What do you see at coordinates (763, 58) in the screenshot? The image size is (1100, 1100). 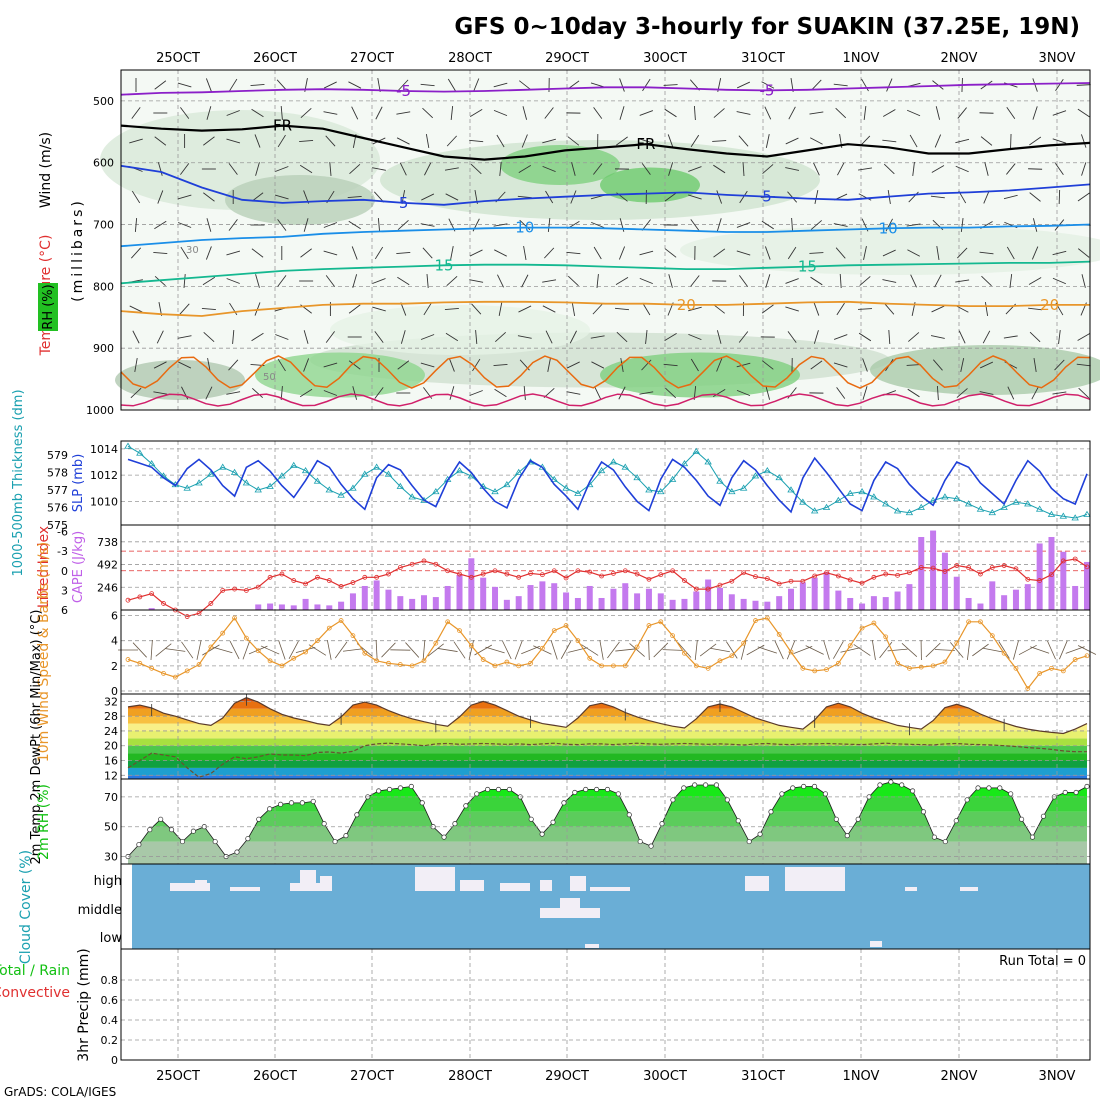 I see `top-date-label: 31OCT` at bounding box center [763, 58].